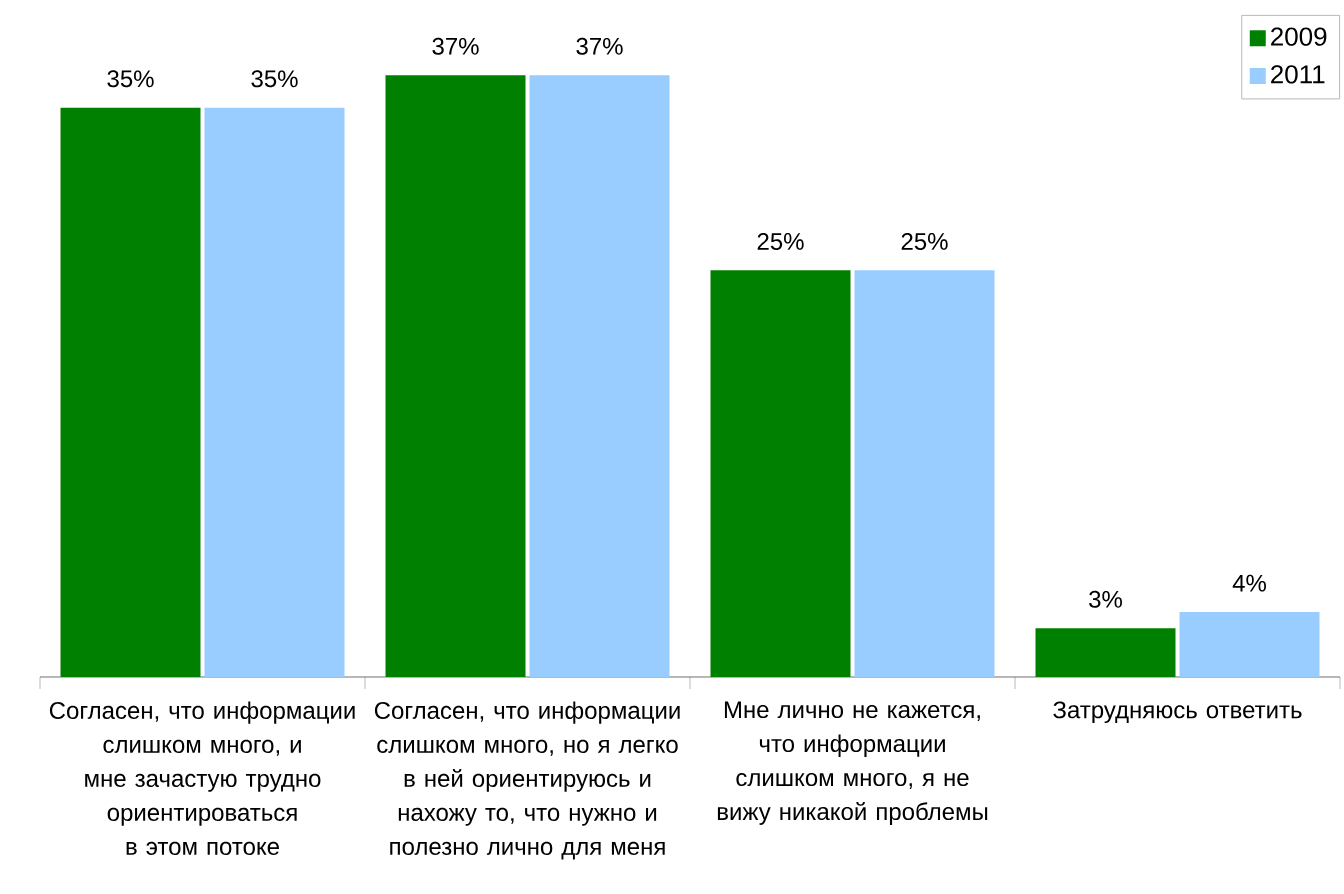 This screenshot has width=1344, height=894. What do you see at coordinates (527, 780) in the screenshot?
I see `x-tick-label: Согласен, что информации слишком много, но я легко в ней ориентируюсь и нахожу то, что нужно и полезно лично для меня` at bounding box center [527, 780].